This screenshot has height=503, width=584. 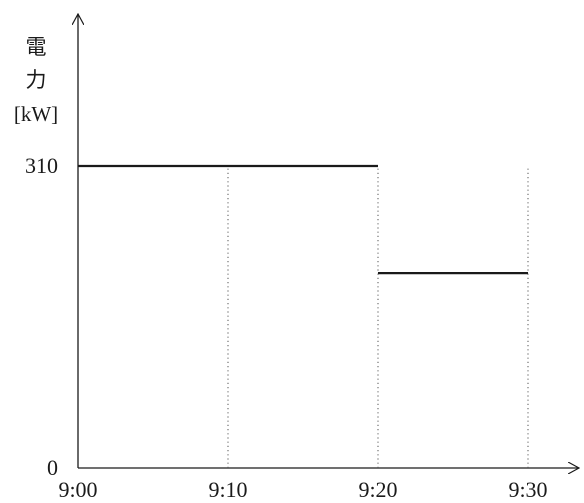 I want to click on x-tick-labels: 9:00 9:10 9:20 9:30, so click(x=302, y=489).